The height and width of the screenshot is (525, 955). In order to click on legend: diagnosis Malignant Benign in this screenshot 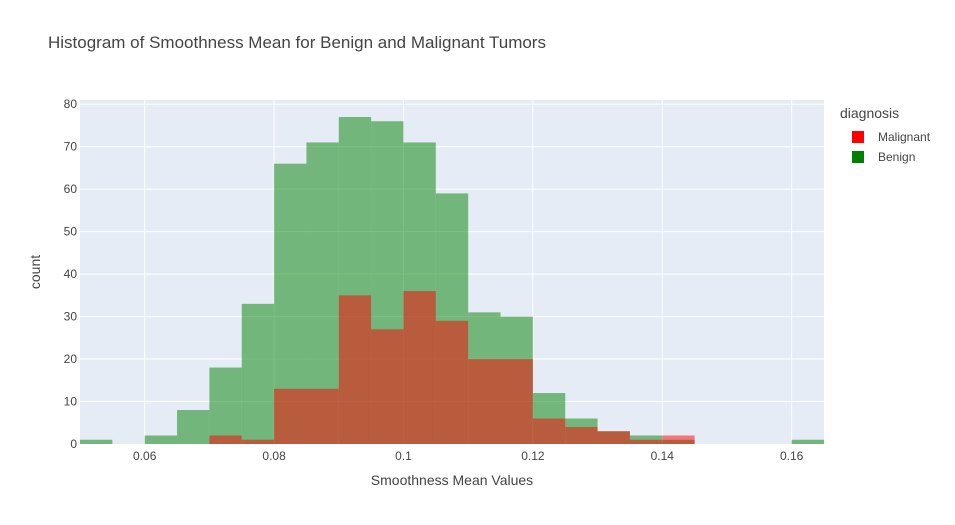, I will do `click(885, 136)`.